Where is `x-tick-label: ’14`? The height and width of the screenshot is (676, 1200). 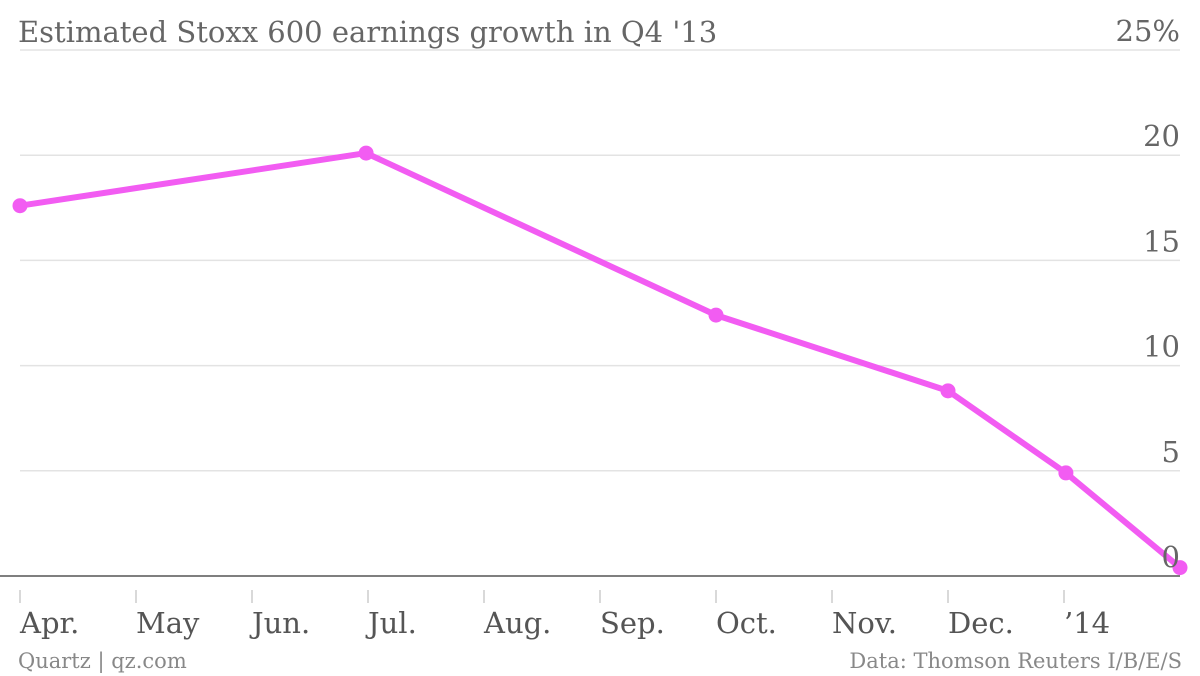
x-tick-label: ’14 is located at coordinates (1087, 623).